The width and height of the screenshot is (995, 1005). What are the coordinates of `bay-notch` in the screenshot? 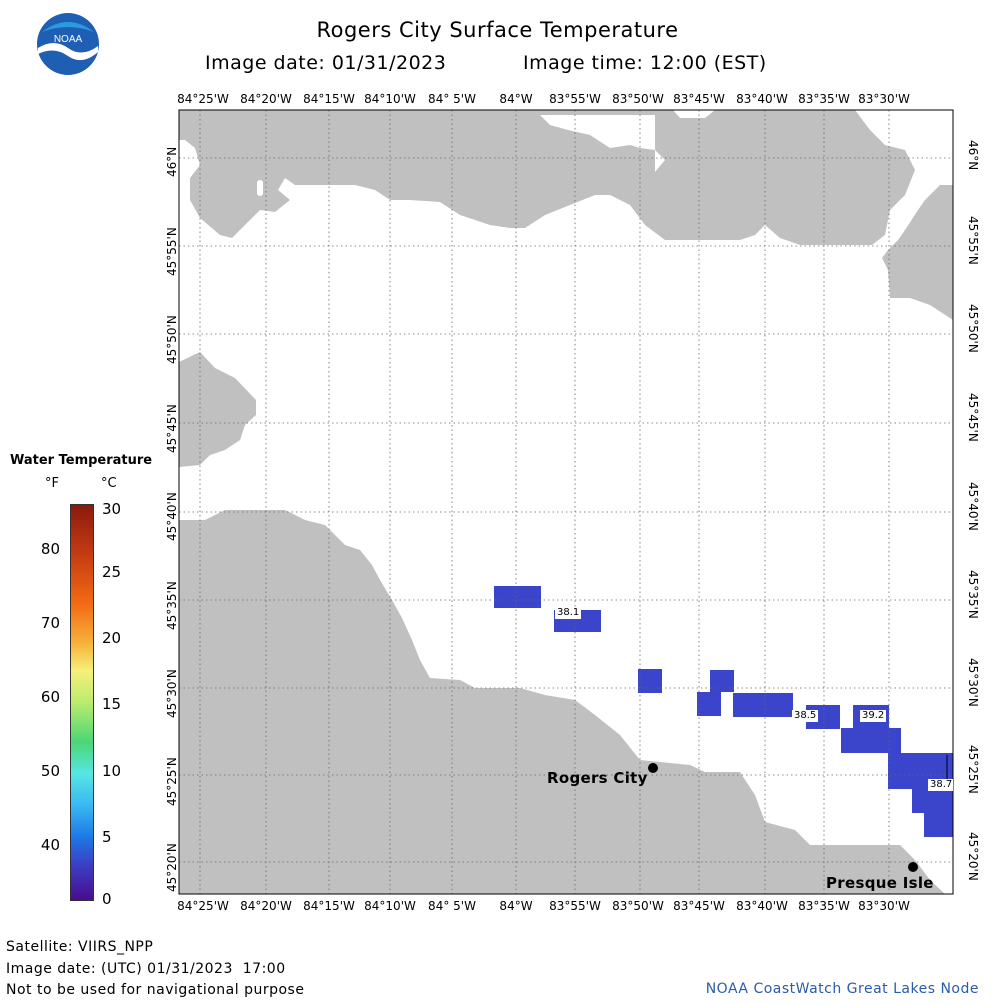 It's located at (602, 143).